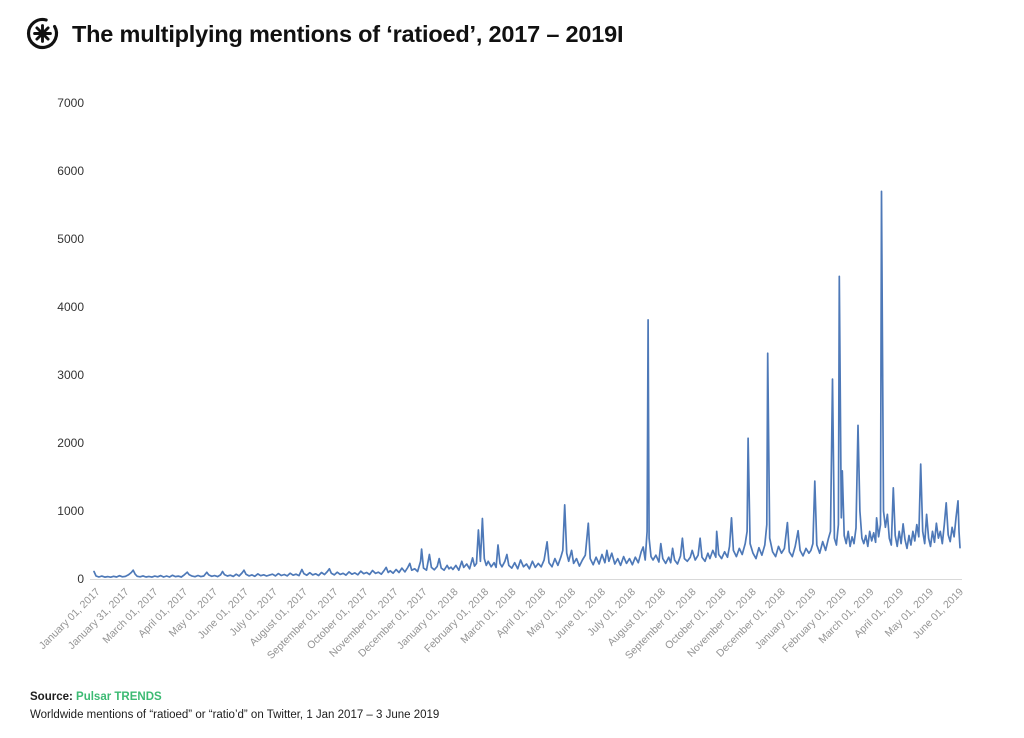 The image size is (1024, 738). What do you see at coordinates (119, 697) in the screenshot?
I see `source-link: Pulsar TRENDS` at bounding box center [119, 697].